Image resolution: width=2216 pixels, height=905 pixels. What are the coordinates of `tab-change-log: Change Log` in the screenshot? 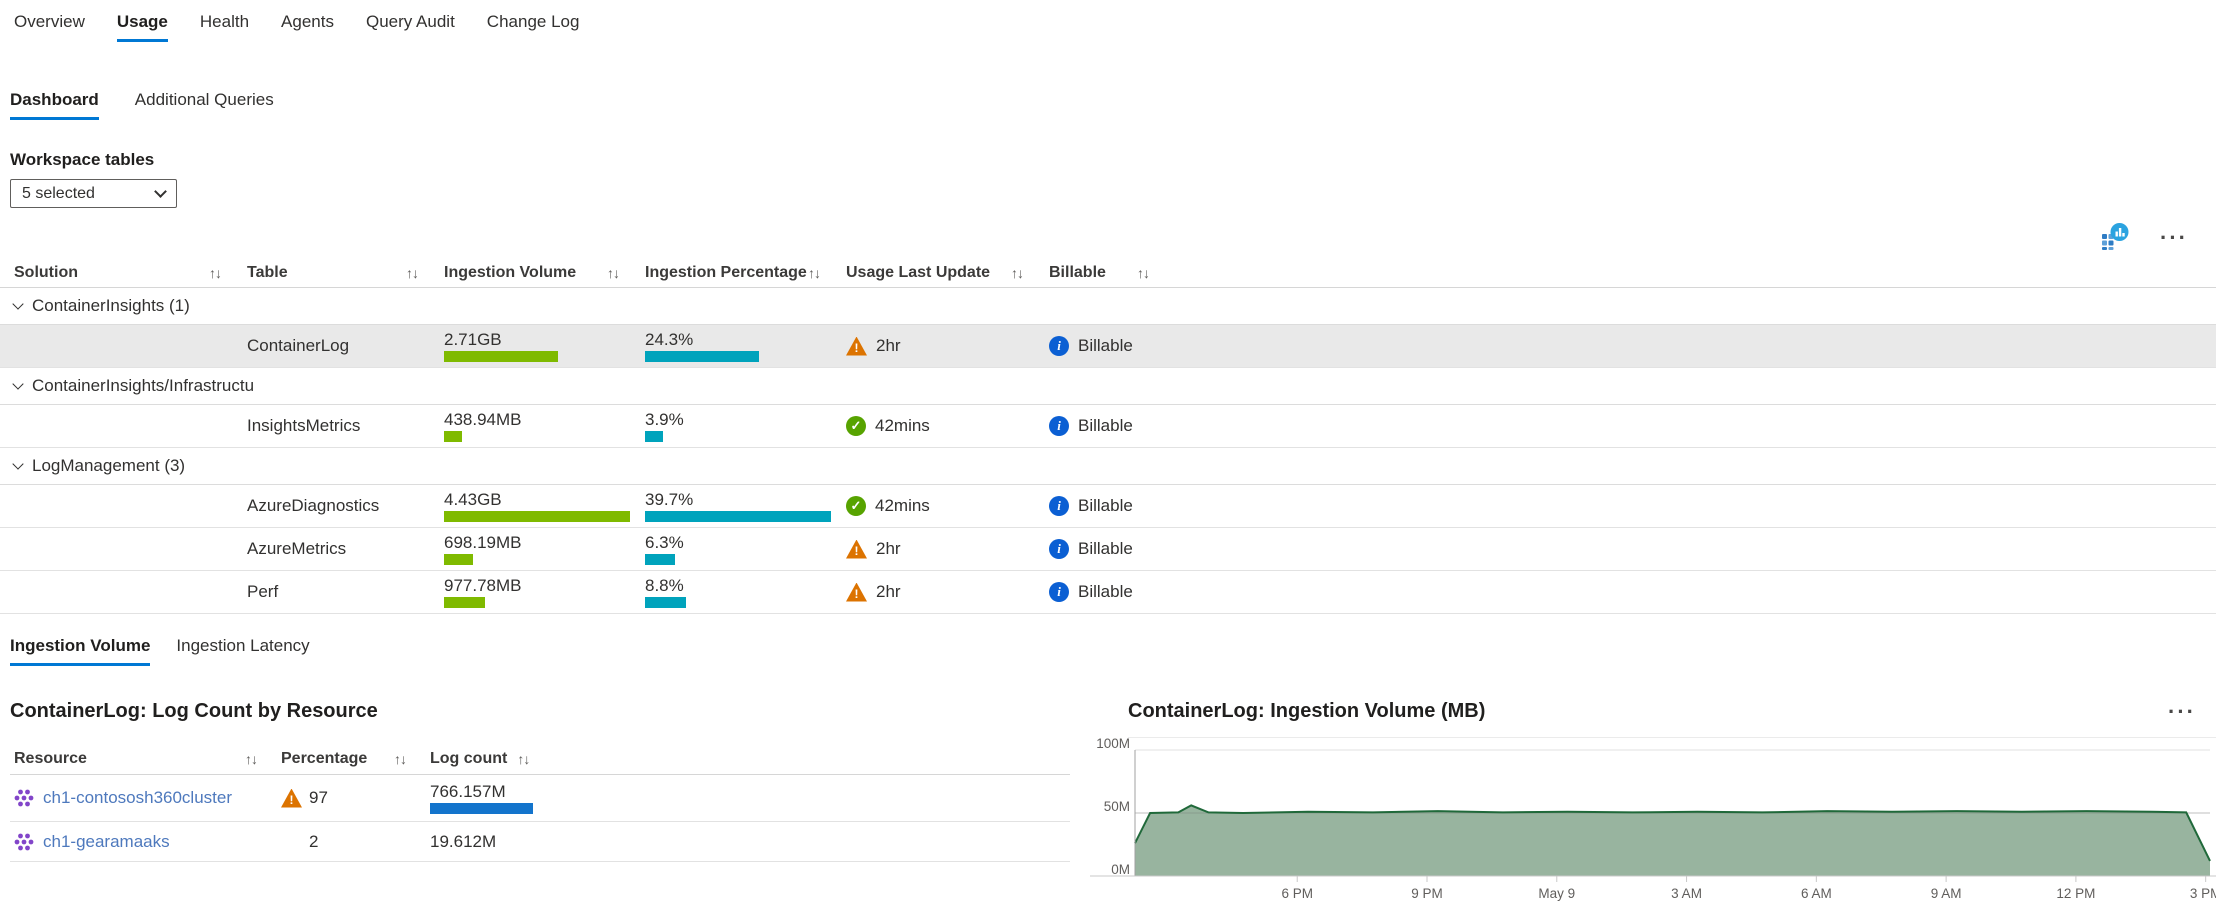 It's located at (533, 21).